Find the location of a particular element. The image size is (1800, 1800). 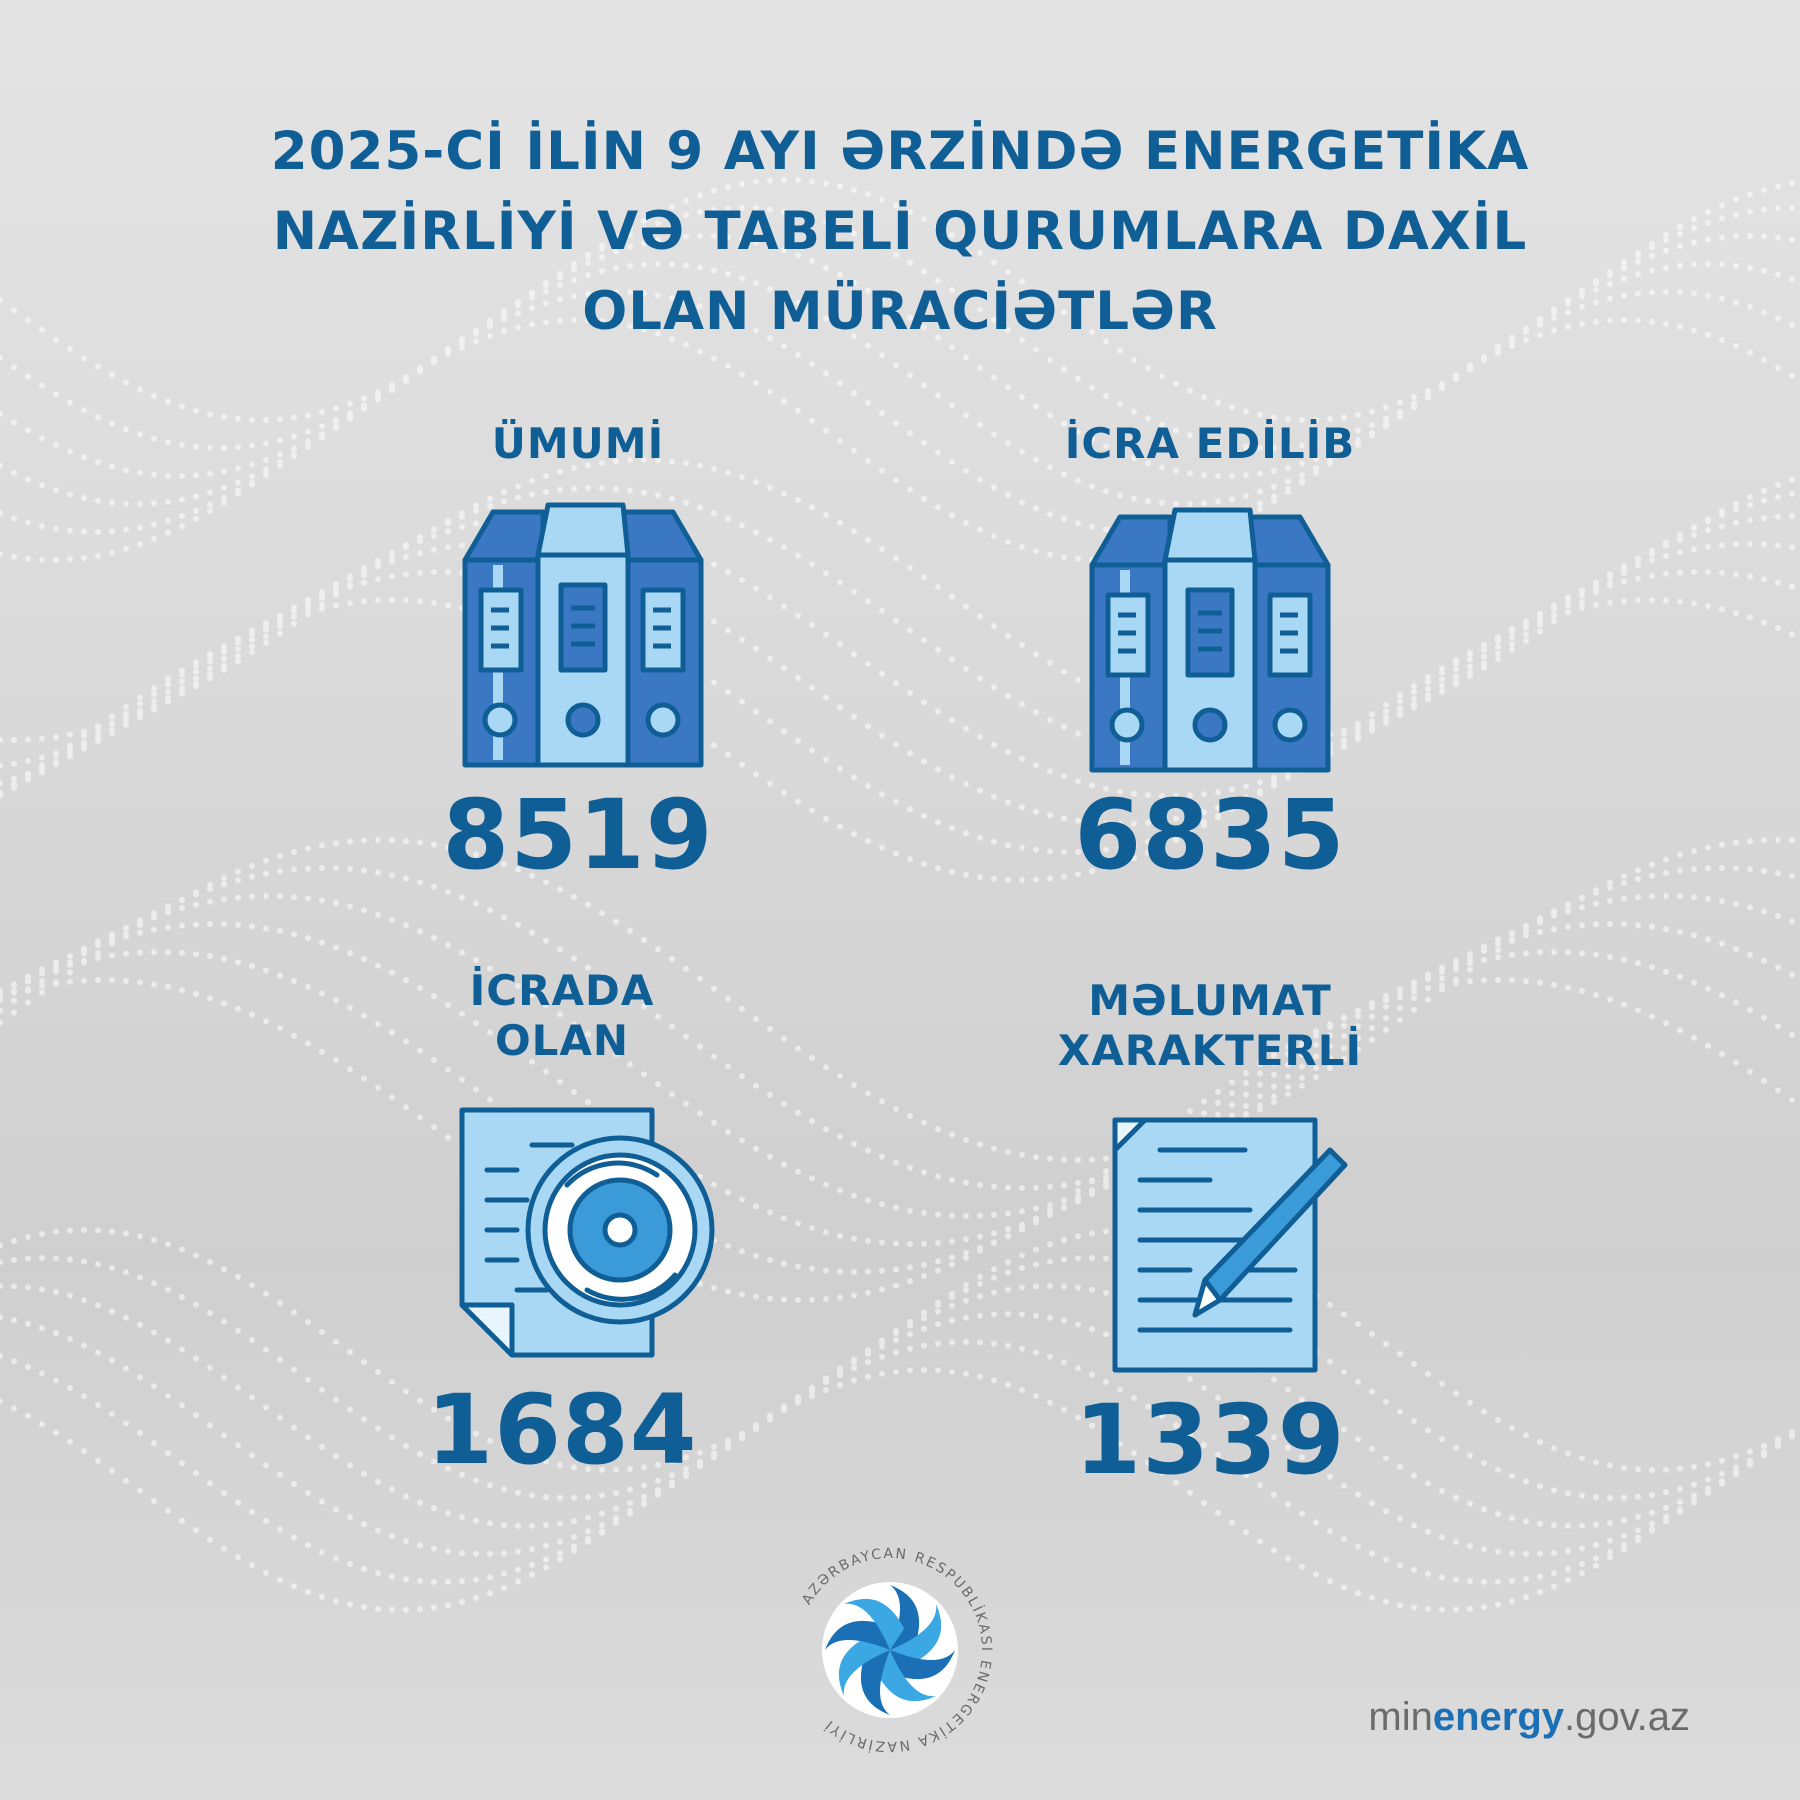

stat-label: ÜMUMİ is located at coordinates (578, 443).